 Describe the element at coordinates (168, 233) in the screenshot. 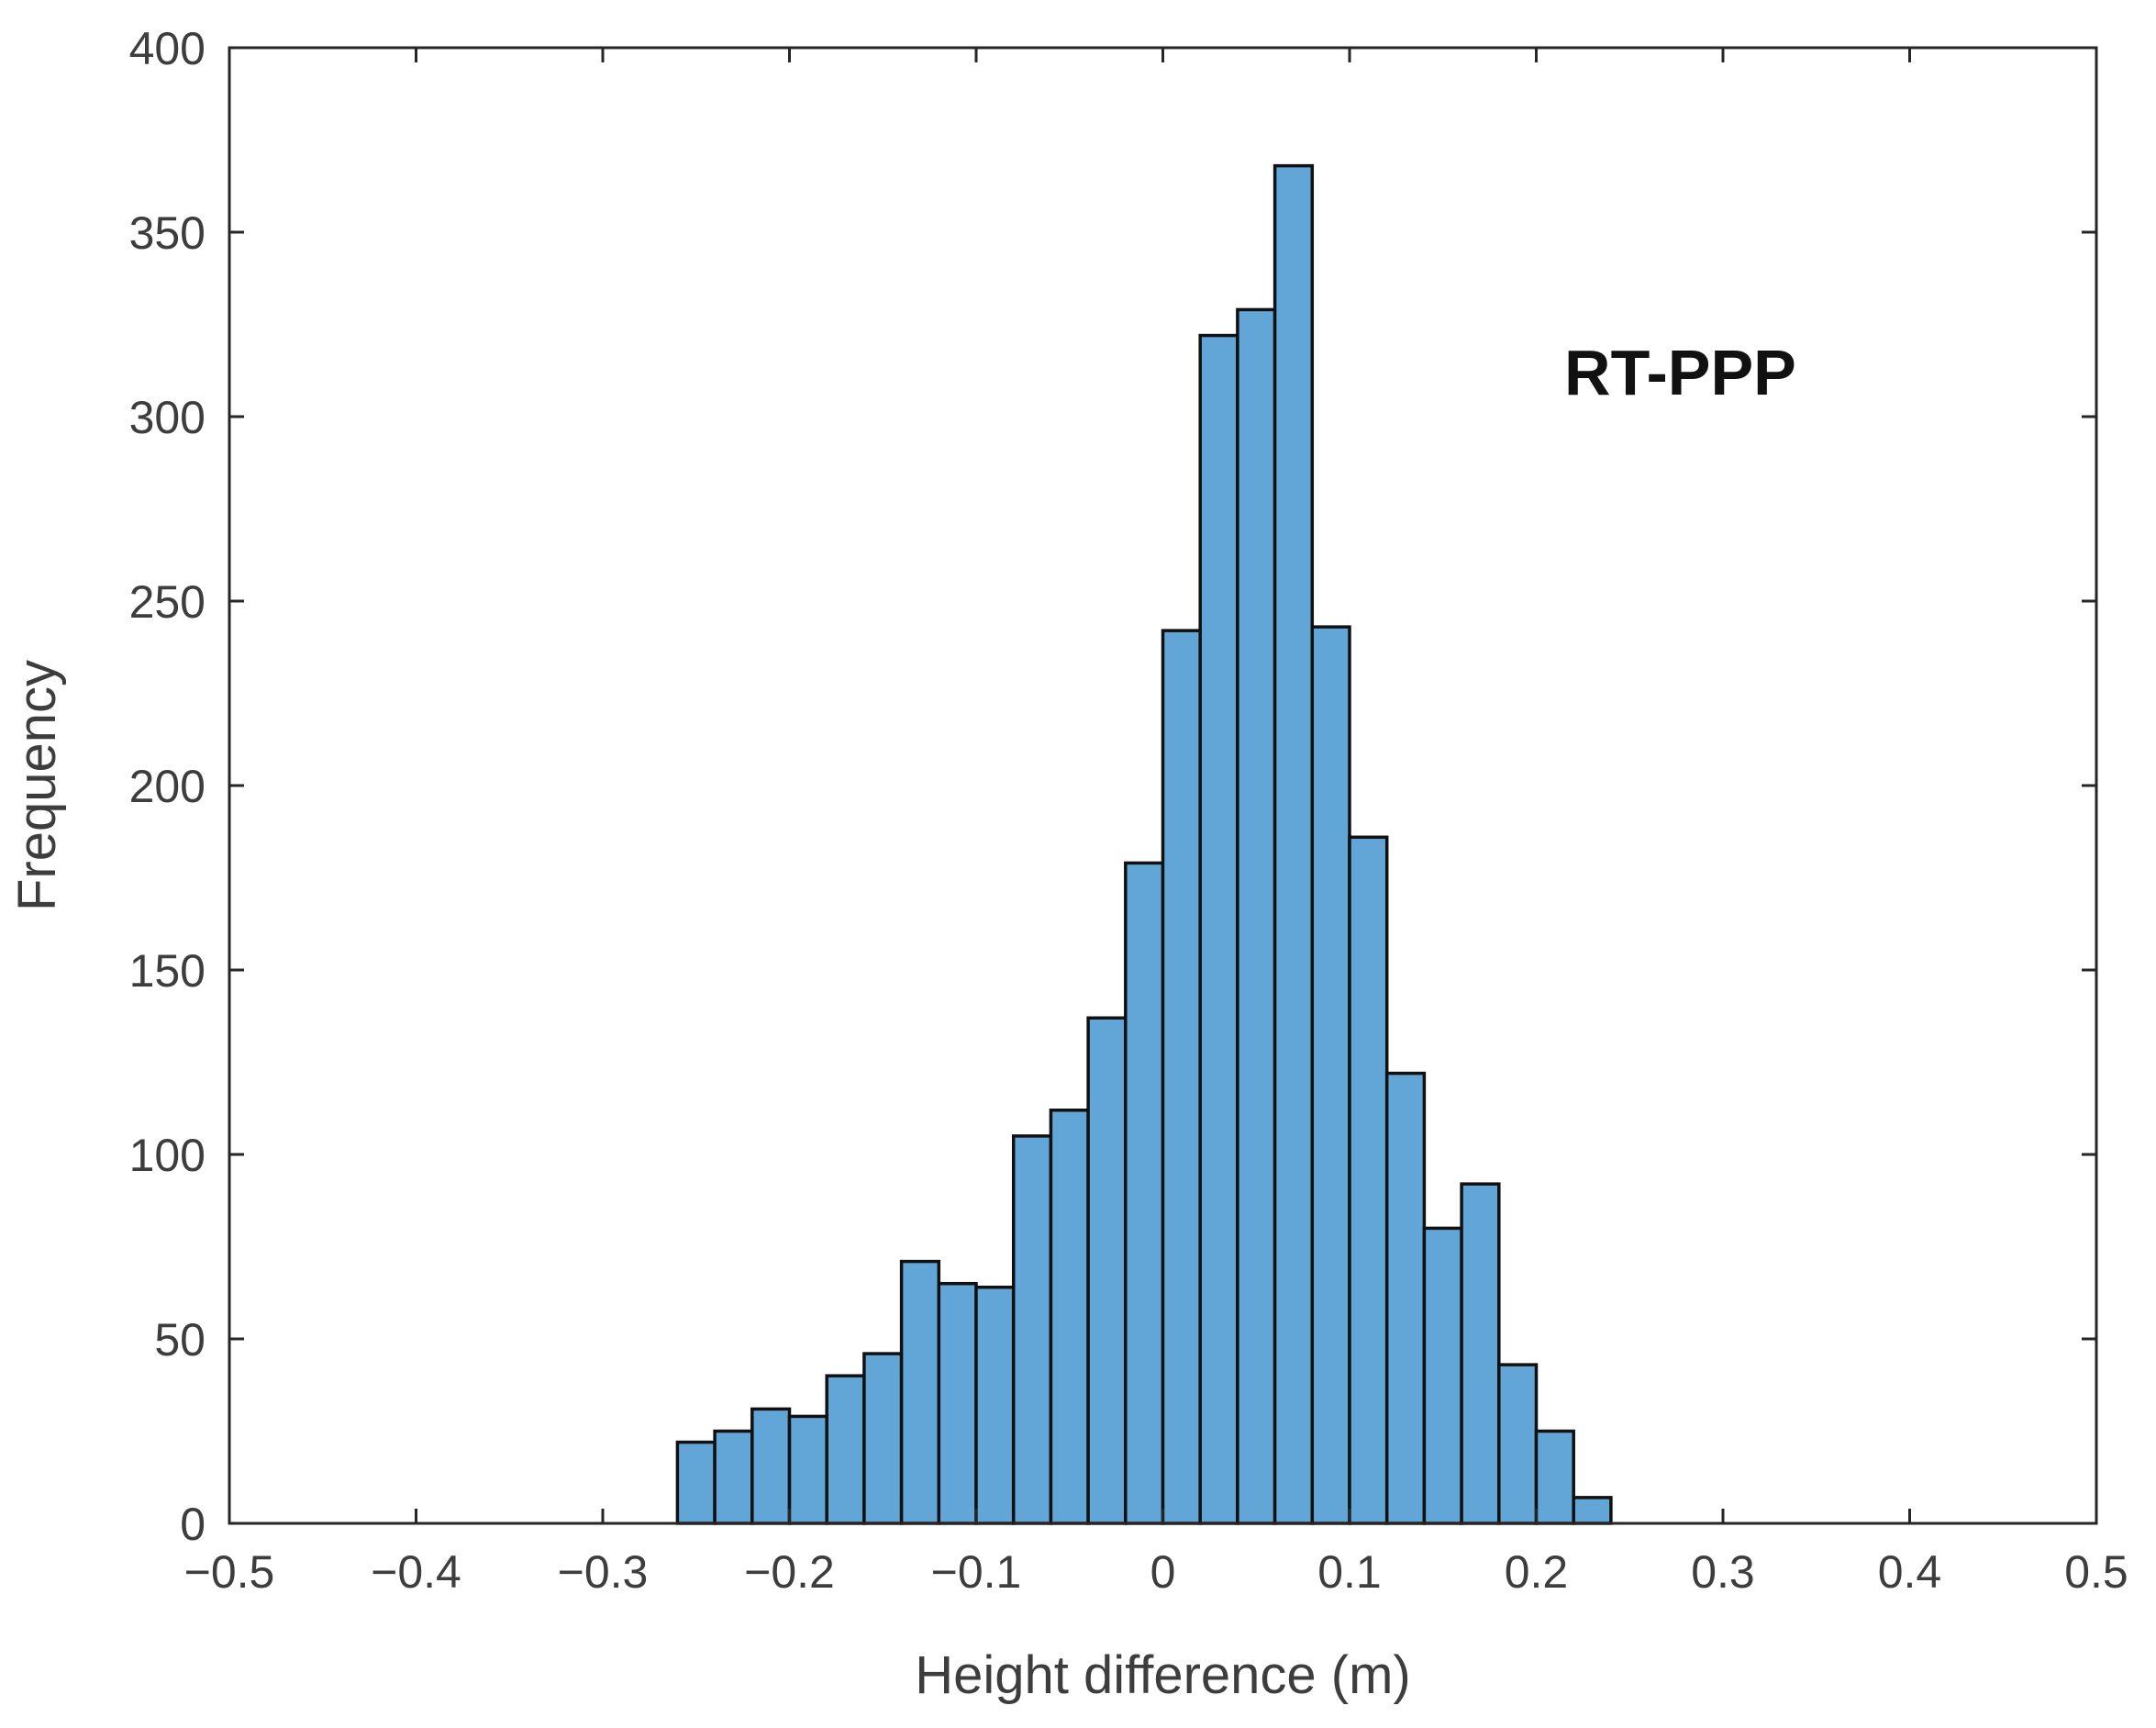

I see `y-tick-label: 350` at that location.